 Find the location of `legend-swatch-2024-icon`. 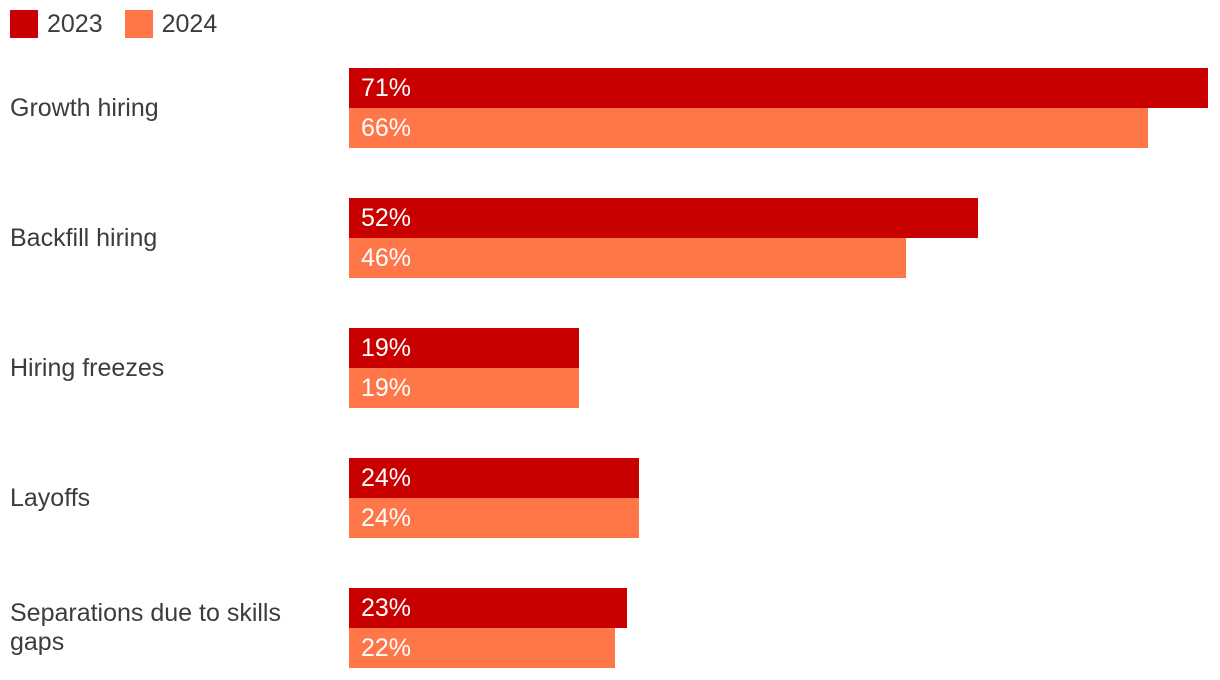

legend-swatch-2024-icon is located at coordinates (138, 24).